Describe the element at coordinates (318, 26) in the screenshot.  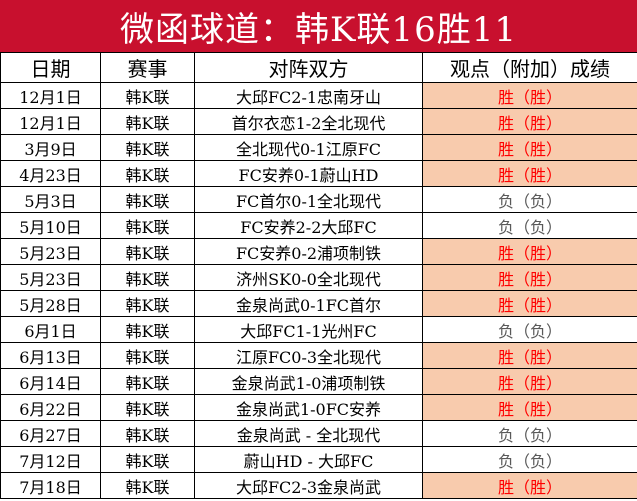
I see `sheet-title: 微函球道：韩K联16胜11` at that location.